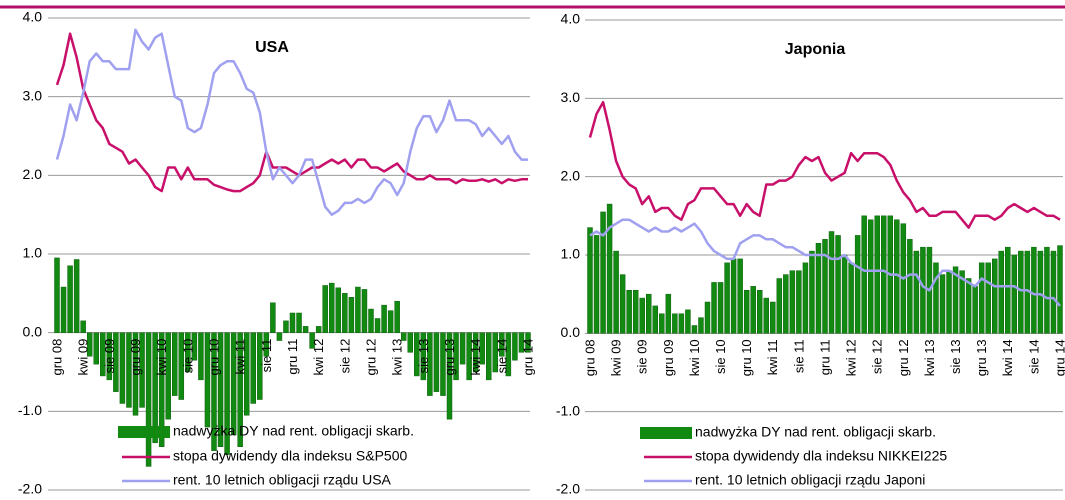 The image size is (1065, 500). What do you see at coordinates (282, 480) in the screenshot?
I see `legend-label: rent. 10 letnich obligacji rządu USA` at bounding box center [282, 480].